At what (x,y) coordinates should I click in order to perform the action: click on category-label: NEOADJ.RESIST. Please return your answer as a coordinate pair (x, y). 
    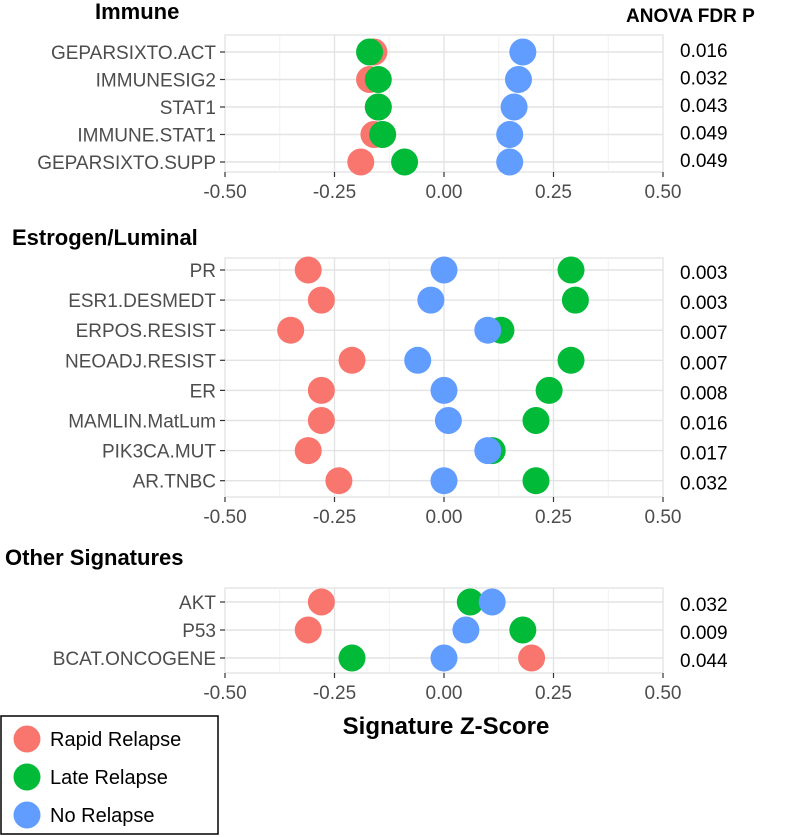
    Looking at the image, I should click on (140, 361).